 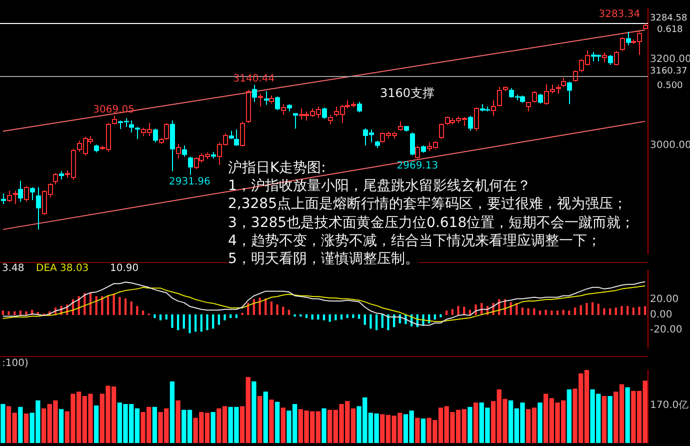 What do you see at coordinates (669, 18) in the screenshot?
I see `ref-line-label: 3284.58` at bounding box center [669, 18].